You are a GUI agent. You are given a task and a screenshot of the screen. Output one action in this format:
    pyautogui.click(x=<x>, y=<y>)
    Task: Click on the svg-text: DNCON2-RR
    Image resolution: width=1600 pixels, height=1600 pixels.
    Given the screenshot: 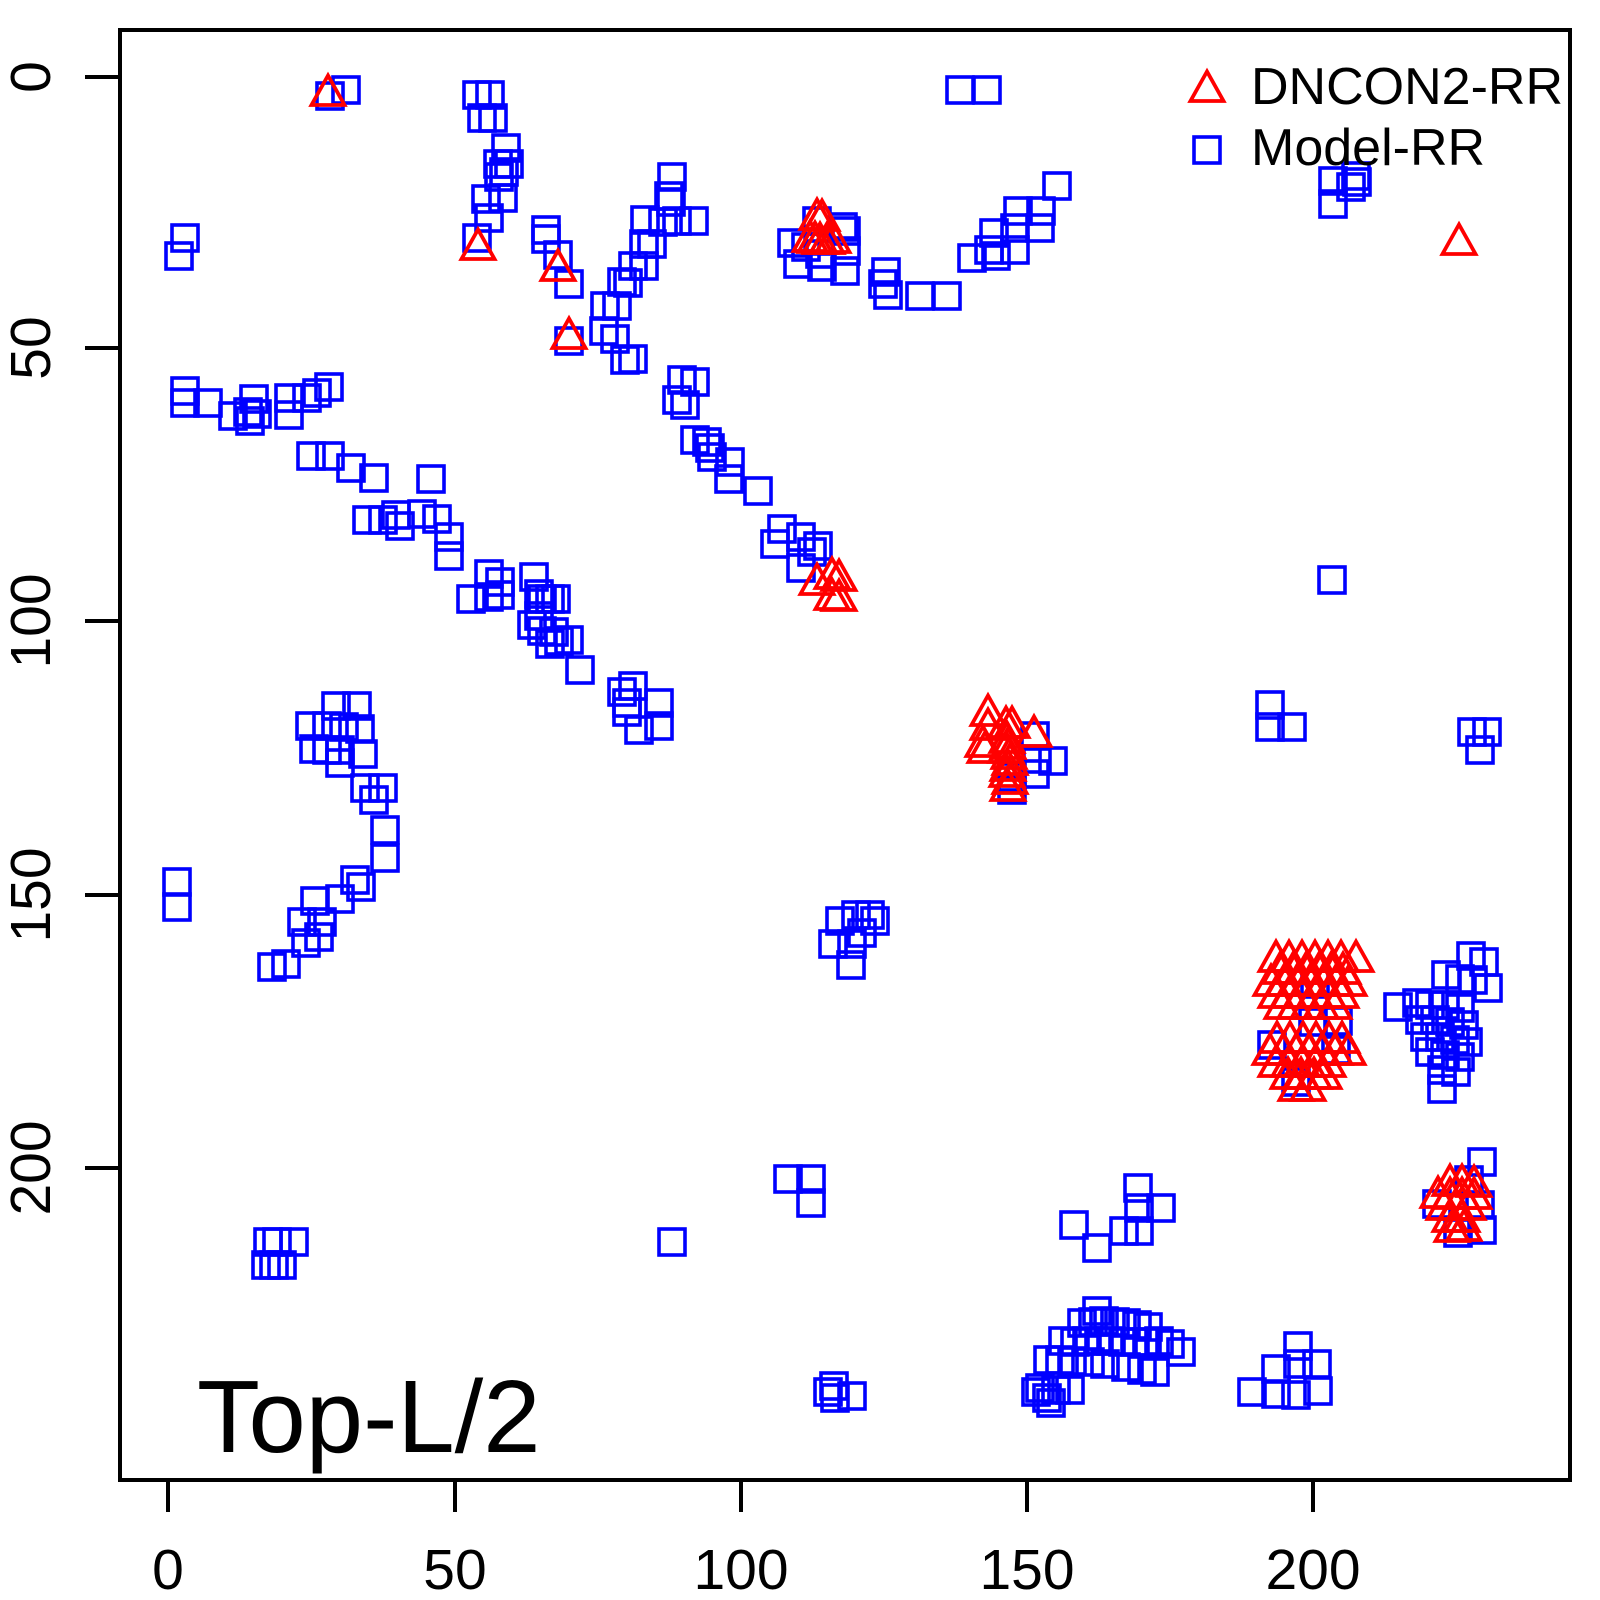 What is the action you would take?
    pyautogui.click(x=1407, y=87)
    